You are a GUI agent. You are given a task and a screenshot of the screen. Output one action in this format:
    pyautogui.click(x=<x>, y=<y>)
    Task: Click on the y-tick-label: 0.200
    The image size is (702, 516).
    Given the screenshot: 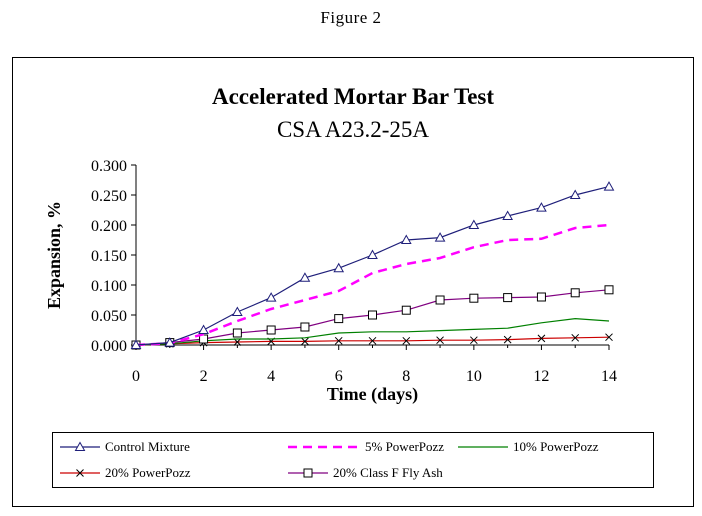 What is the action you would take?
    pyautogui.click(x=109, y=226)
    